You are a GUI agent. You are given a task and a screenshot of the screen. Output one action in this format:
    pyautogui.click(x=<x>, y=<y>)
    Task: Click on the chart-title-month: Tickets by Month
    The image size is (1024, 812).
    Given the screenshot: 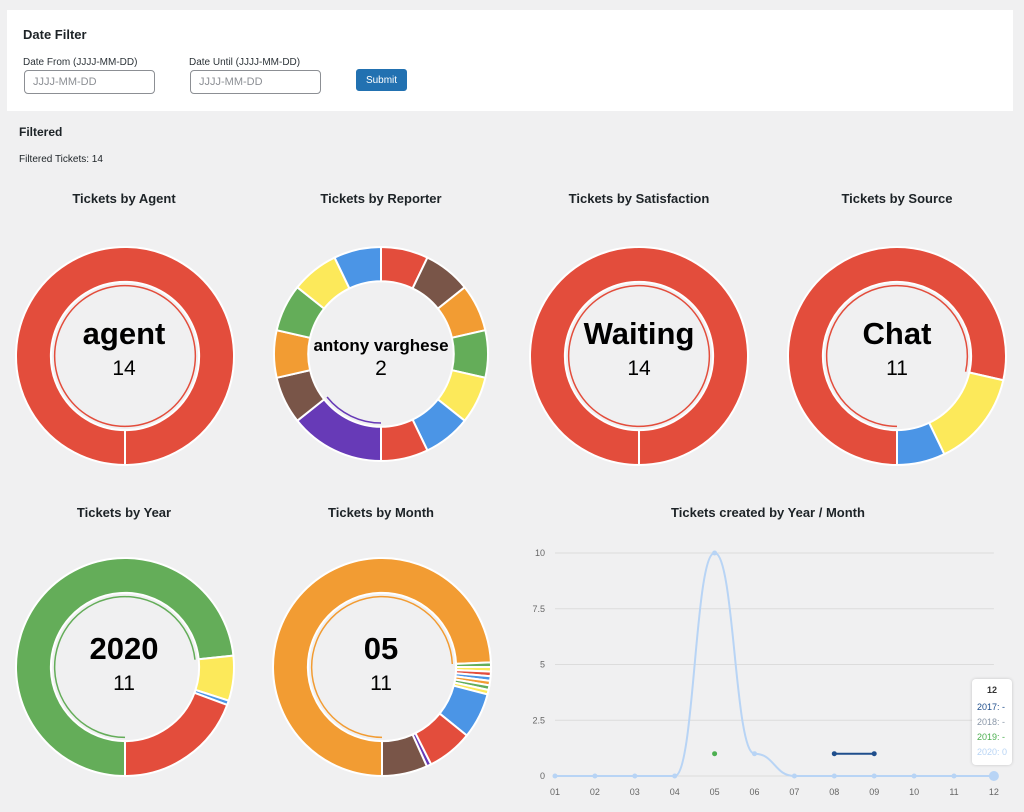 What is the action you would take?
    pyautogui.click(x=381, y=512)
    